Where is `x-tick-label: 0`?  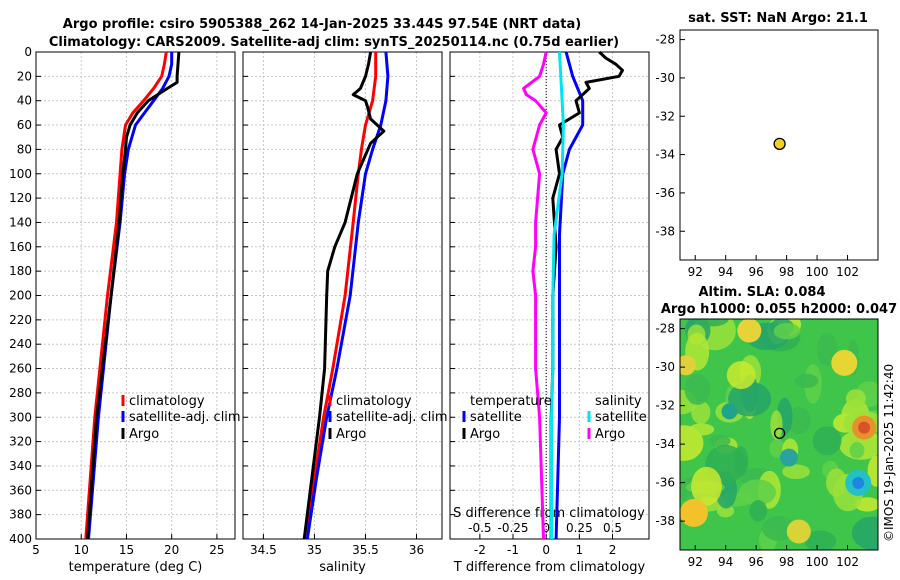 x-tick-label: 0 is located at coordinates (546, 550).